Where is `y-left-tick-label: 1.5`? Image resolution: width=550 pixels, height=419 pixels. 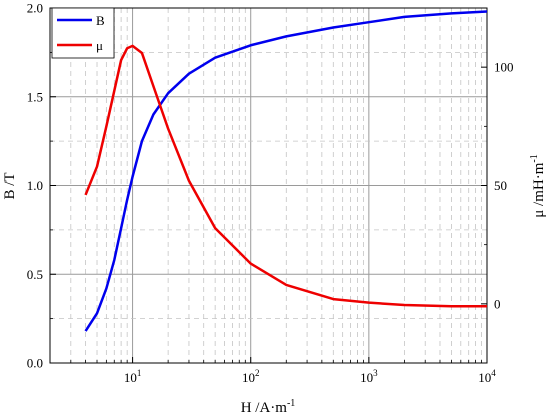
y-left-tick-label: 1.5 is located at coordinates (35, 96).